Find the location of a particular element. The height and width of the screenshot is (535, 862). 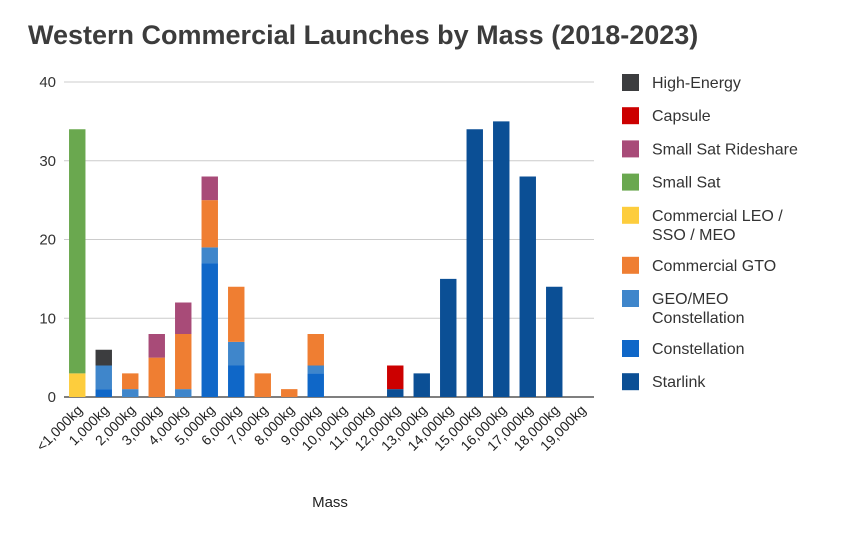

legend-item: Small Sat Rideshare is located at coordinates (710, 149).